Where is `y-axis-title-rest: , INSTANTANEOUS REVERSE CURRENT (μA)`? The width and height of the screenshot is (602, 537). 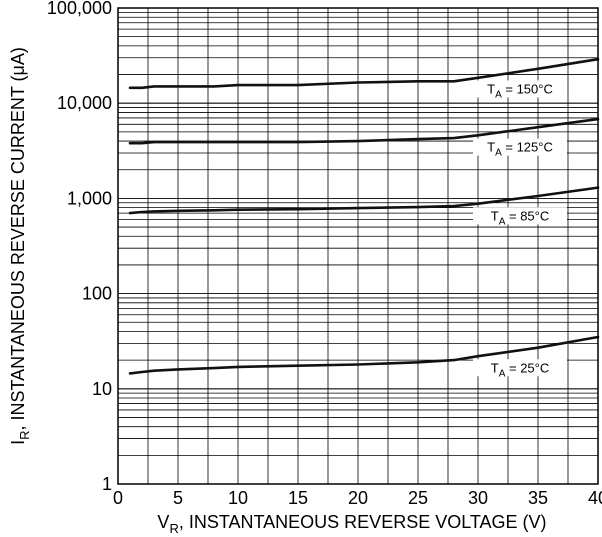 y-axis-title-rest: , INSTANTANEOUS REVERSE CURRENT (μA) is located at coordinates (18, 238).